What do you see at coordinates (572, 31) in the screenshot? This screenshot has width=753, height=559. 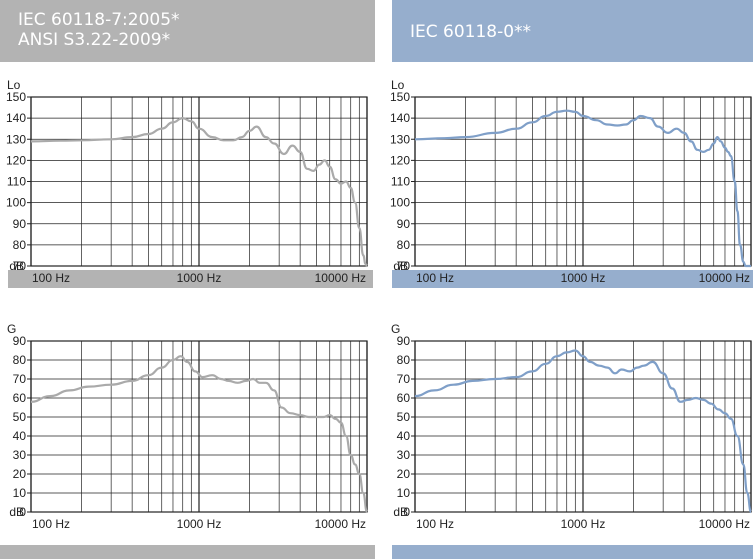 I see `panel-header-iec-60118-0: IEC 60118-0**` at bounding box center [572, 31].